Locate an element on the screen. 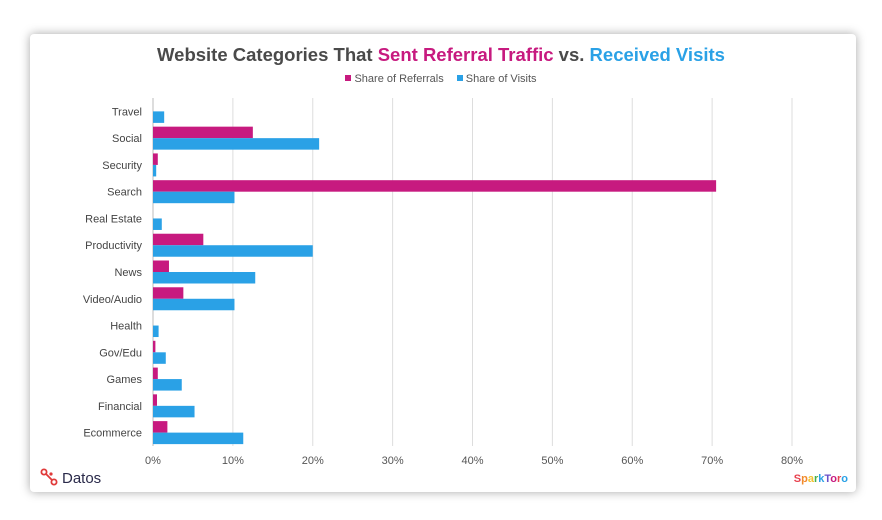 This screenshot has height=520, width=882. category-label: Financial is located at coordinates (120, 407).